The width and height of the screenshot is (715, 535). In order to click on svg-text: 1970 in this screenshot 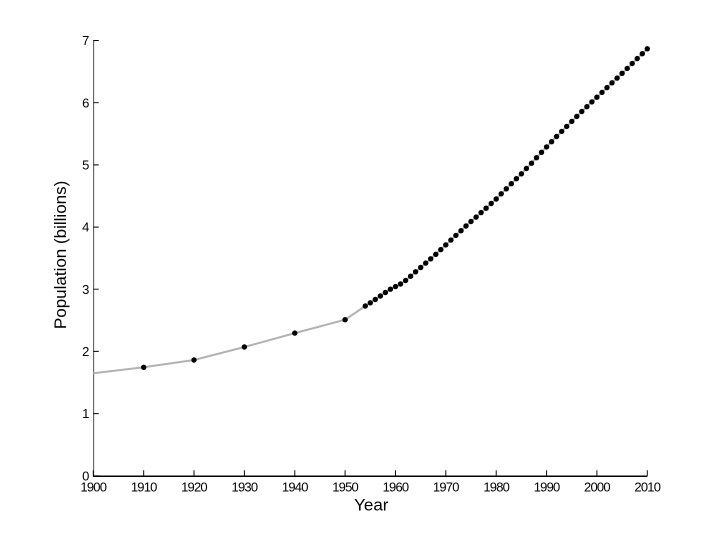, I will do `click(446, 486)`.